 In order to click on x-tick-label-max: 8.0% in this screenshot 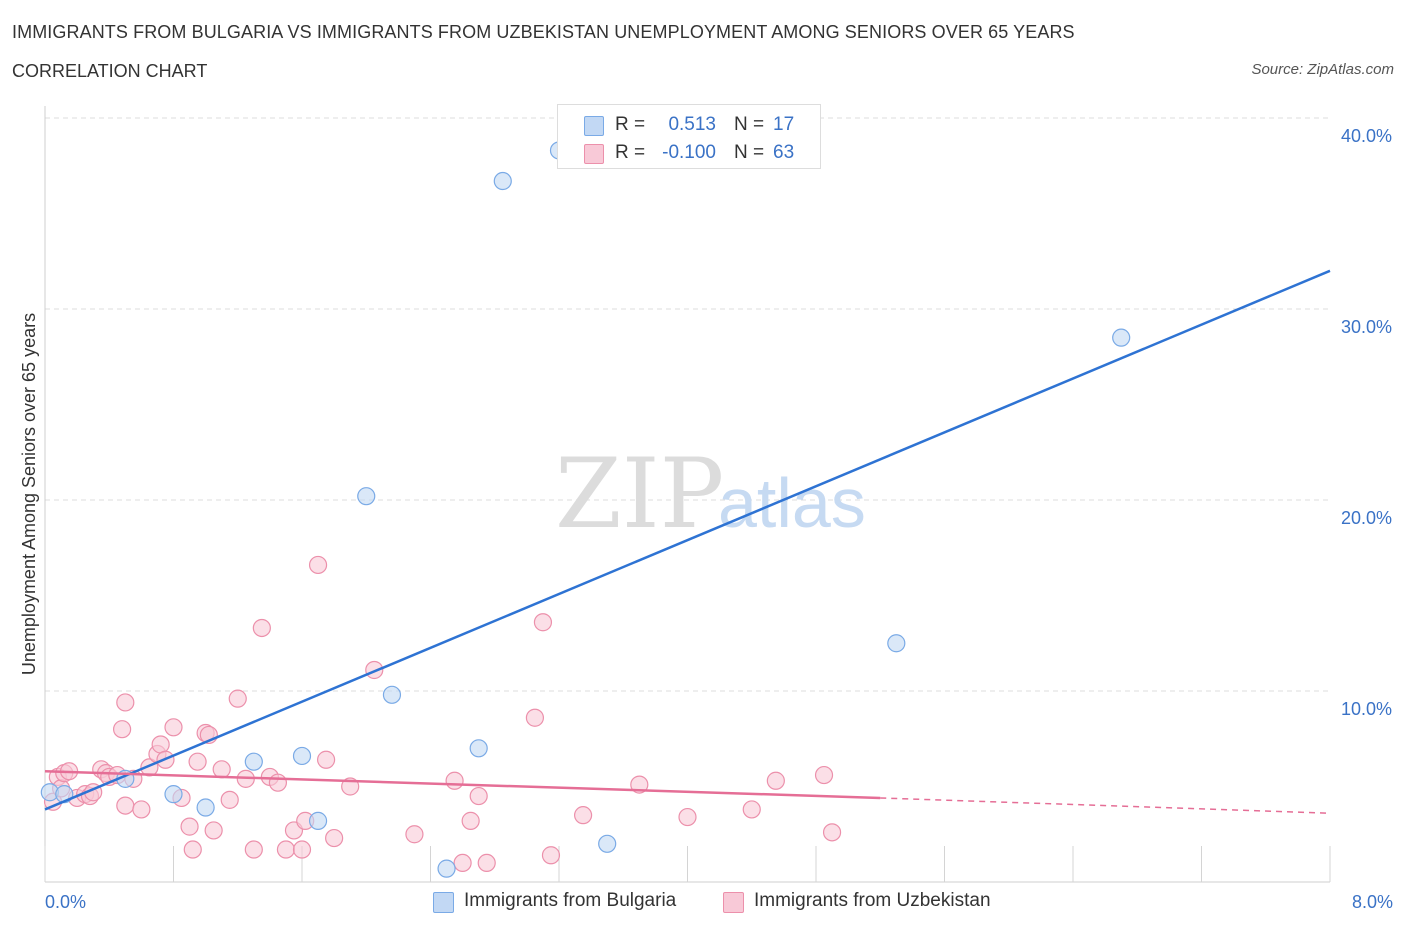, I will do `click(1372, 902)`.